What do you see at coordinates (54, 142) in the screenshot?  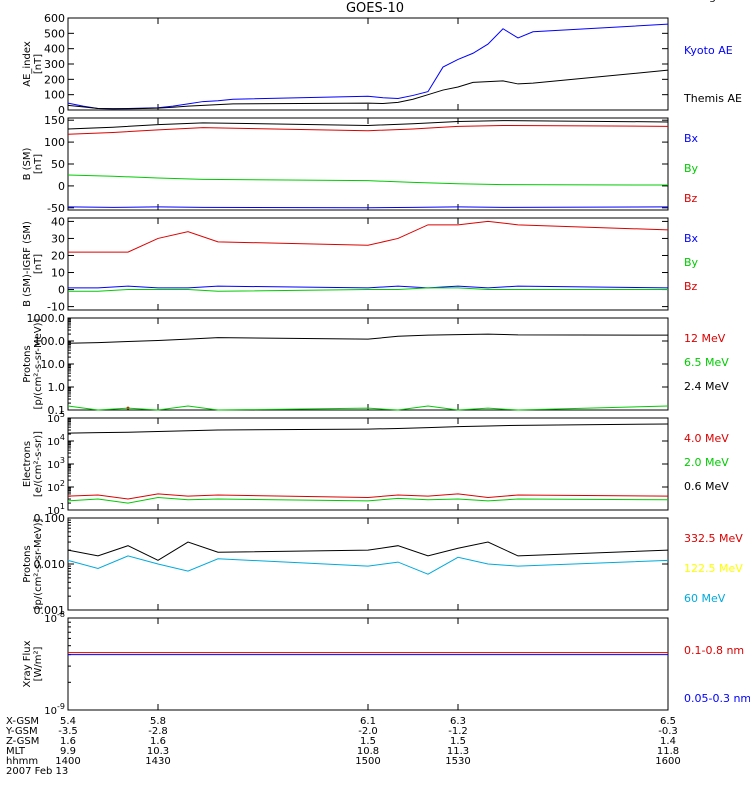 I see `ytick-label-1-3: 100` at bounding box center [54, 142].